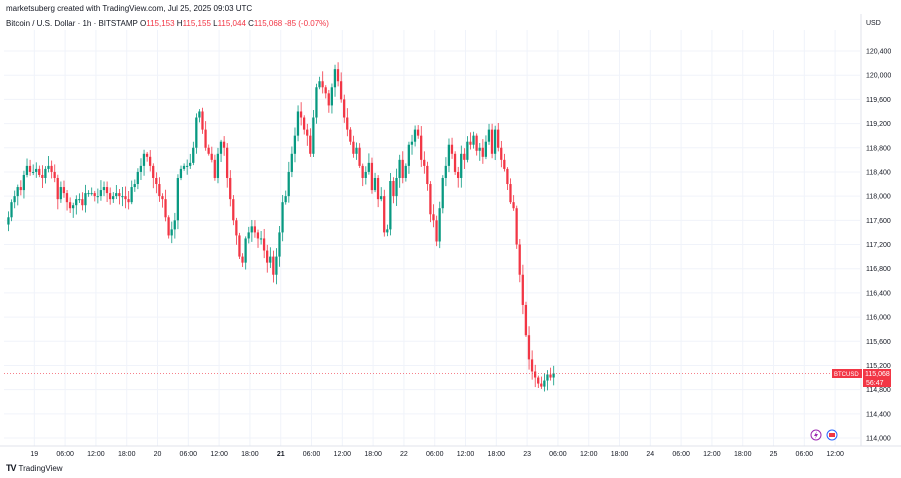  What do you see at coordinates (215, 23) in the screenshot?
I see `low-label: L` at bounding box center [215, 23].